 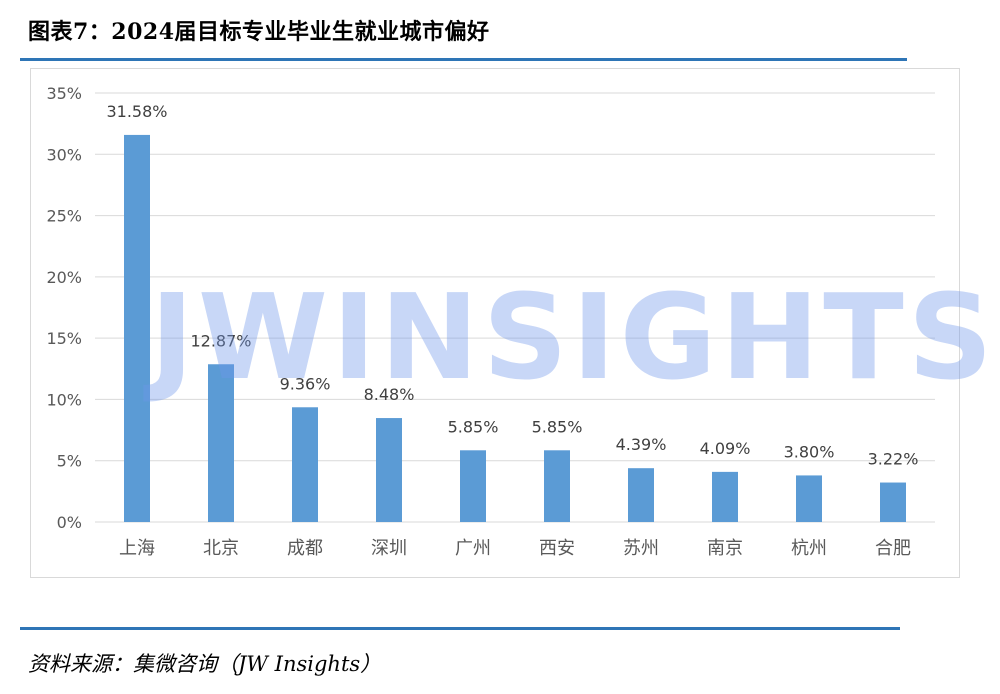 What do you see at coordinates (641, 548) in the screenshot?
I see `x-tick-label: 苏州` at bounding box center [641, 548].